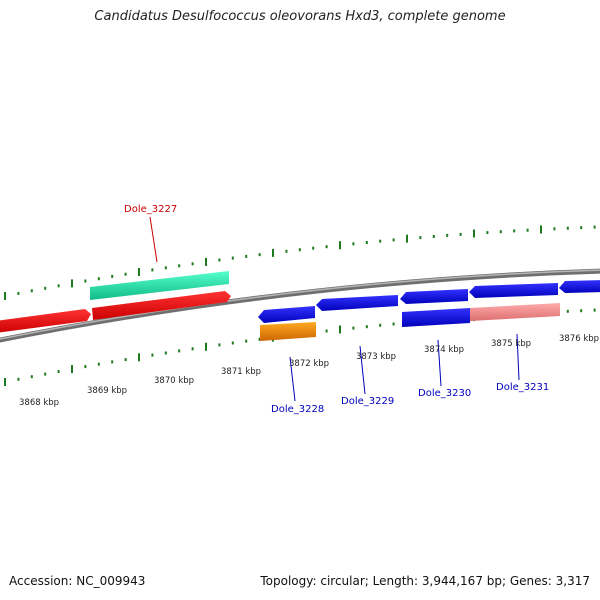 This screenshot has height=600, width=600. I want to click on genome-backbone-highlight, so click(300, 304).